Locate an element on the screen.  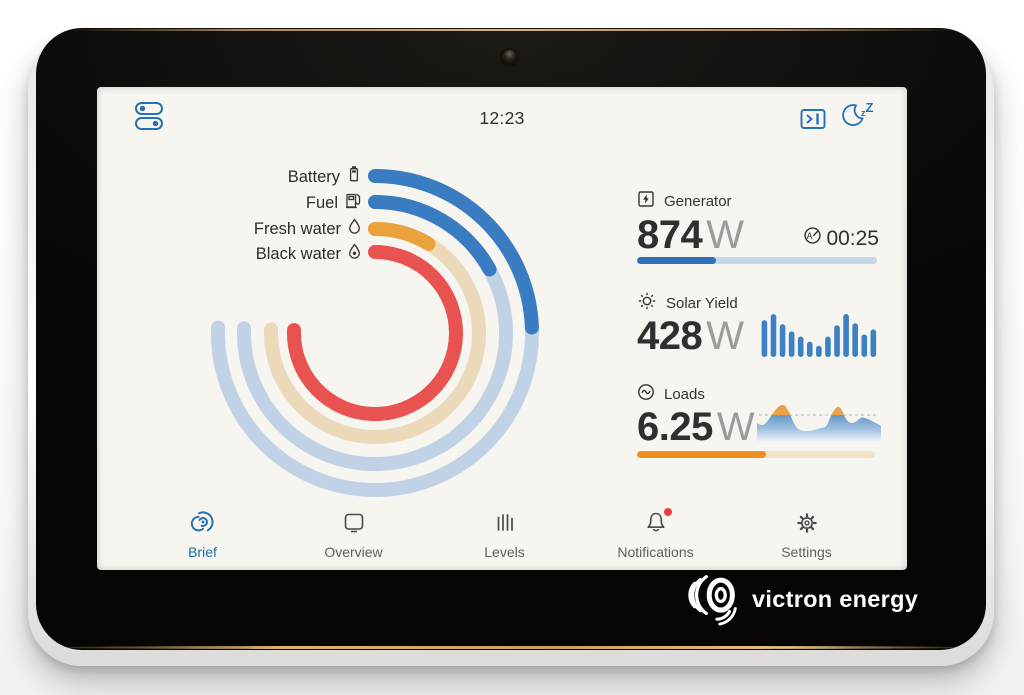
loads-label: Loads is located at coordinates (684, 394).